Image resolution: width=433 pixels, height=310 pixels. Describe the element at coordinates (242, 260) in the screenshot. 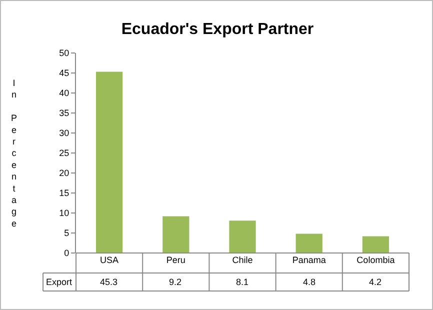

I see `x-tick-label: Chile` at that location.